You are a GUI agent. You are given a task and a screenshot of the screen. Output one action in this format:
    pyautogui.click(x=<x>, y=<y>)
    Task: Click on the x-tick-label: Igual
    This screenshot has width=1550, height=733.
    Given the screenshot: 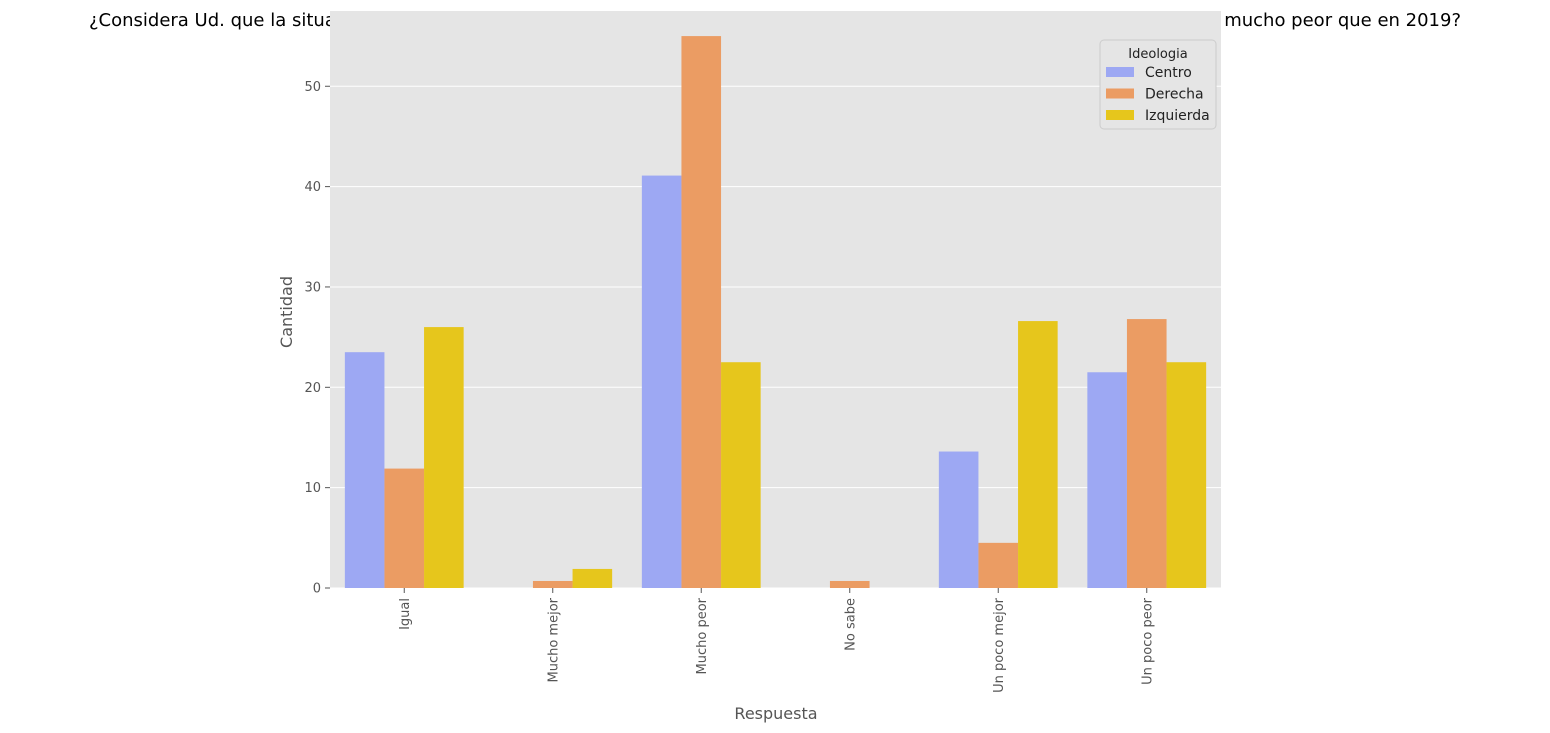 What is the action you would take?
    pyautogui.click(x=405, y=614)
    